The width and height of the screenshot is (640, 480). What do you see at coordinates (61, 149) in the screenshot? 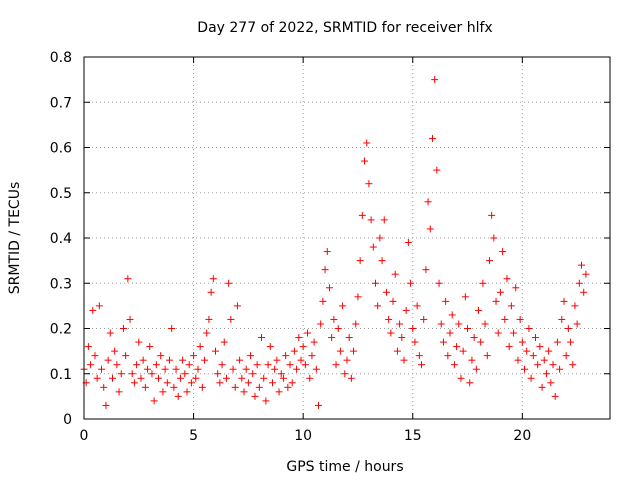
I see `y-tick-label: 0.6` at bounding box center [61, 149].